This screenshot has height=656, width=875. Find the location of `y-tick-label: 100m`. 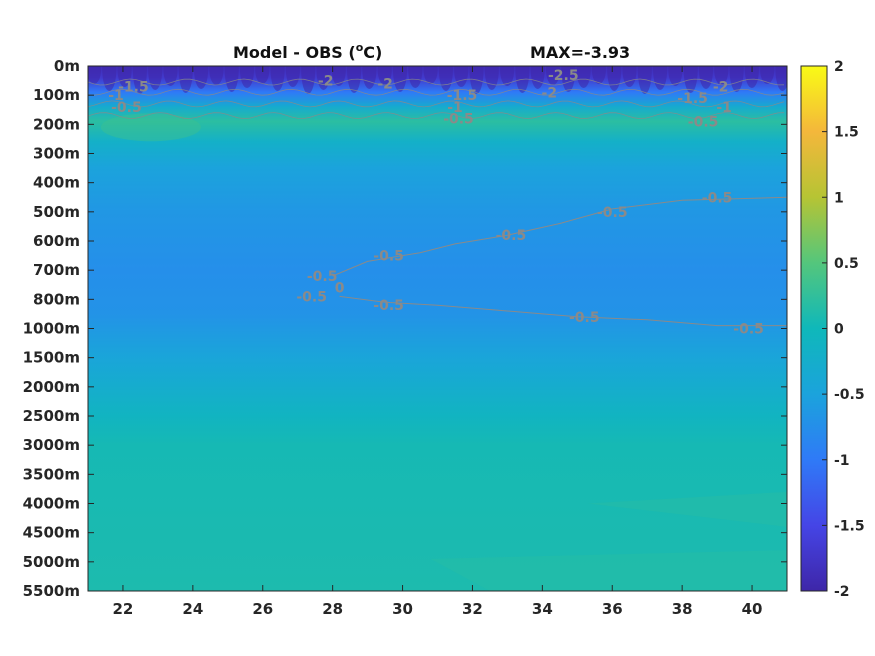

y-tick-label: 100m is located at coordinates (56, 95).